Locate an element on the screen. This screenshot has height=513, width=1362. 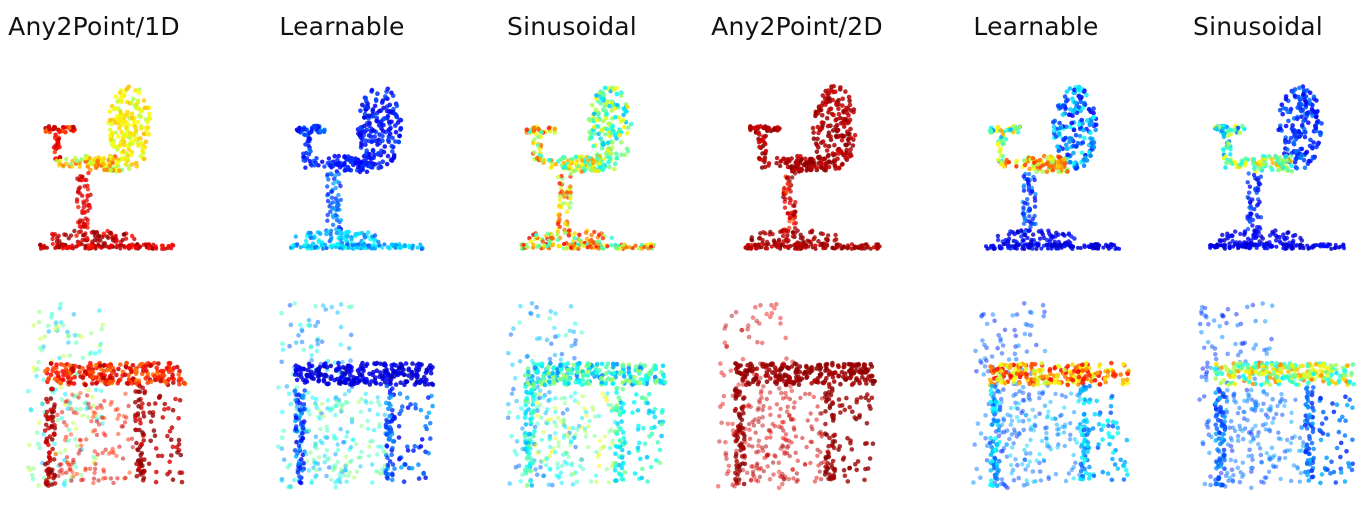
column-title-4: Any2Point/2D is located at coordinates (797, 26).